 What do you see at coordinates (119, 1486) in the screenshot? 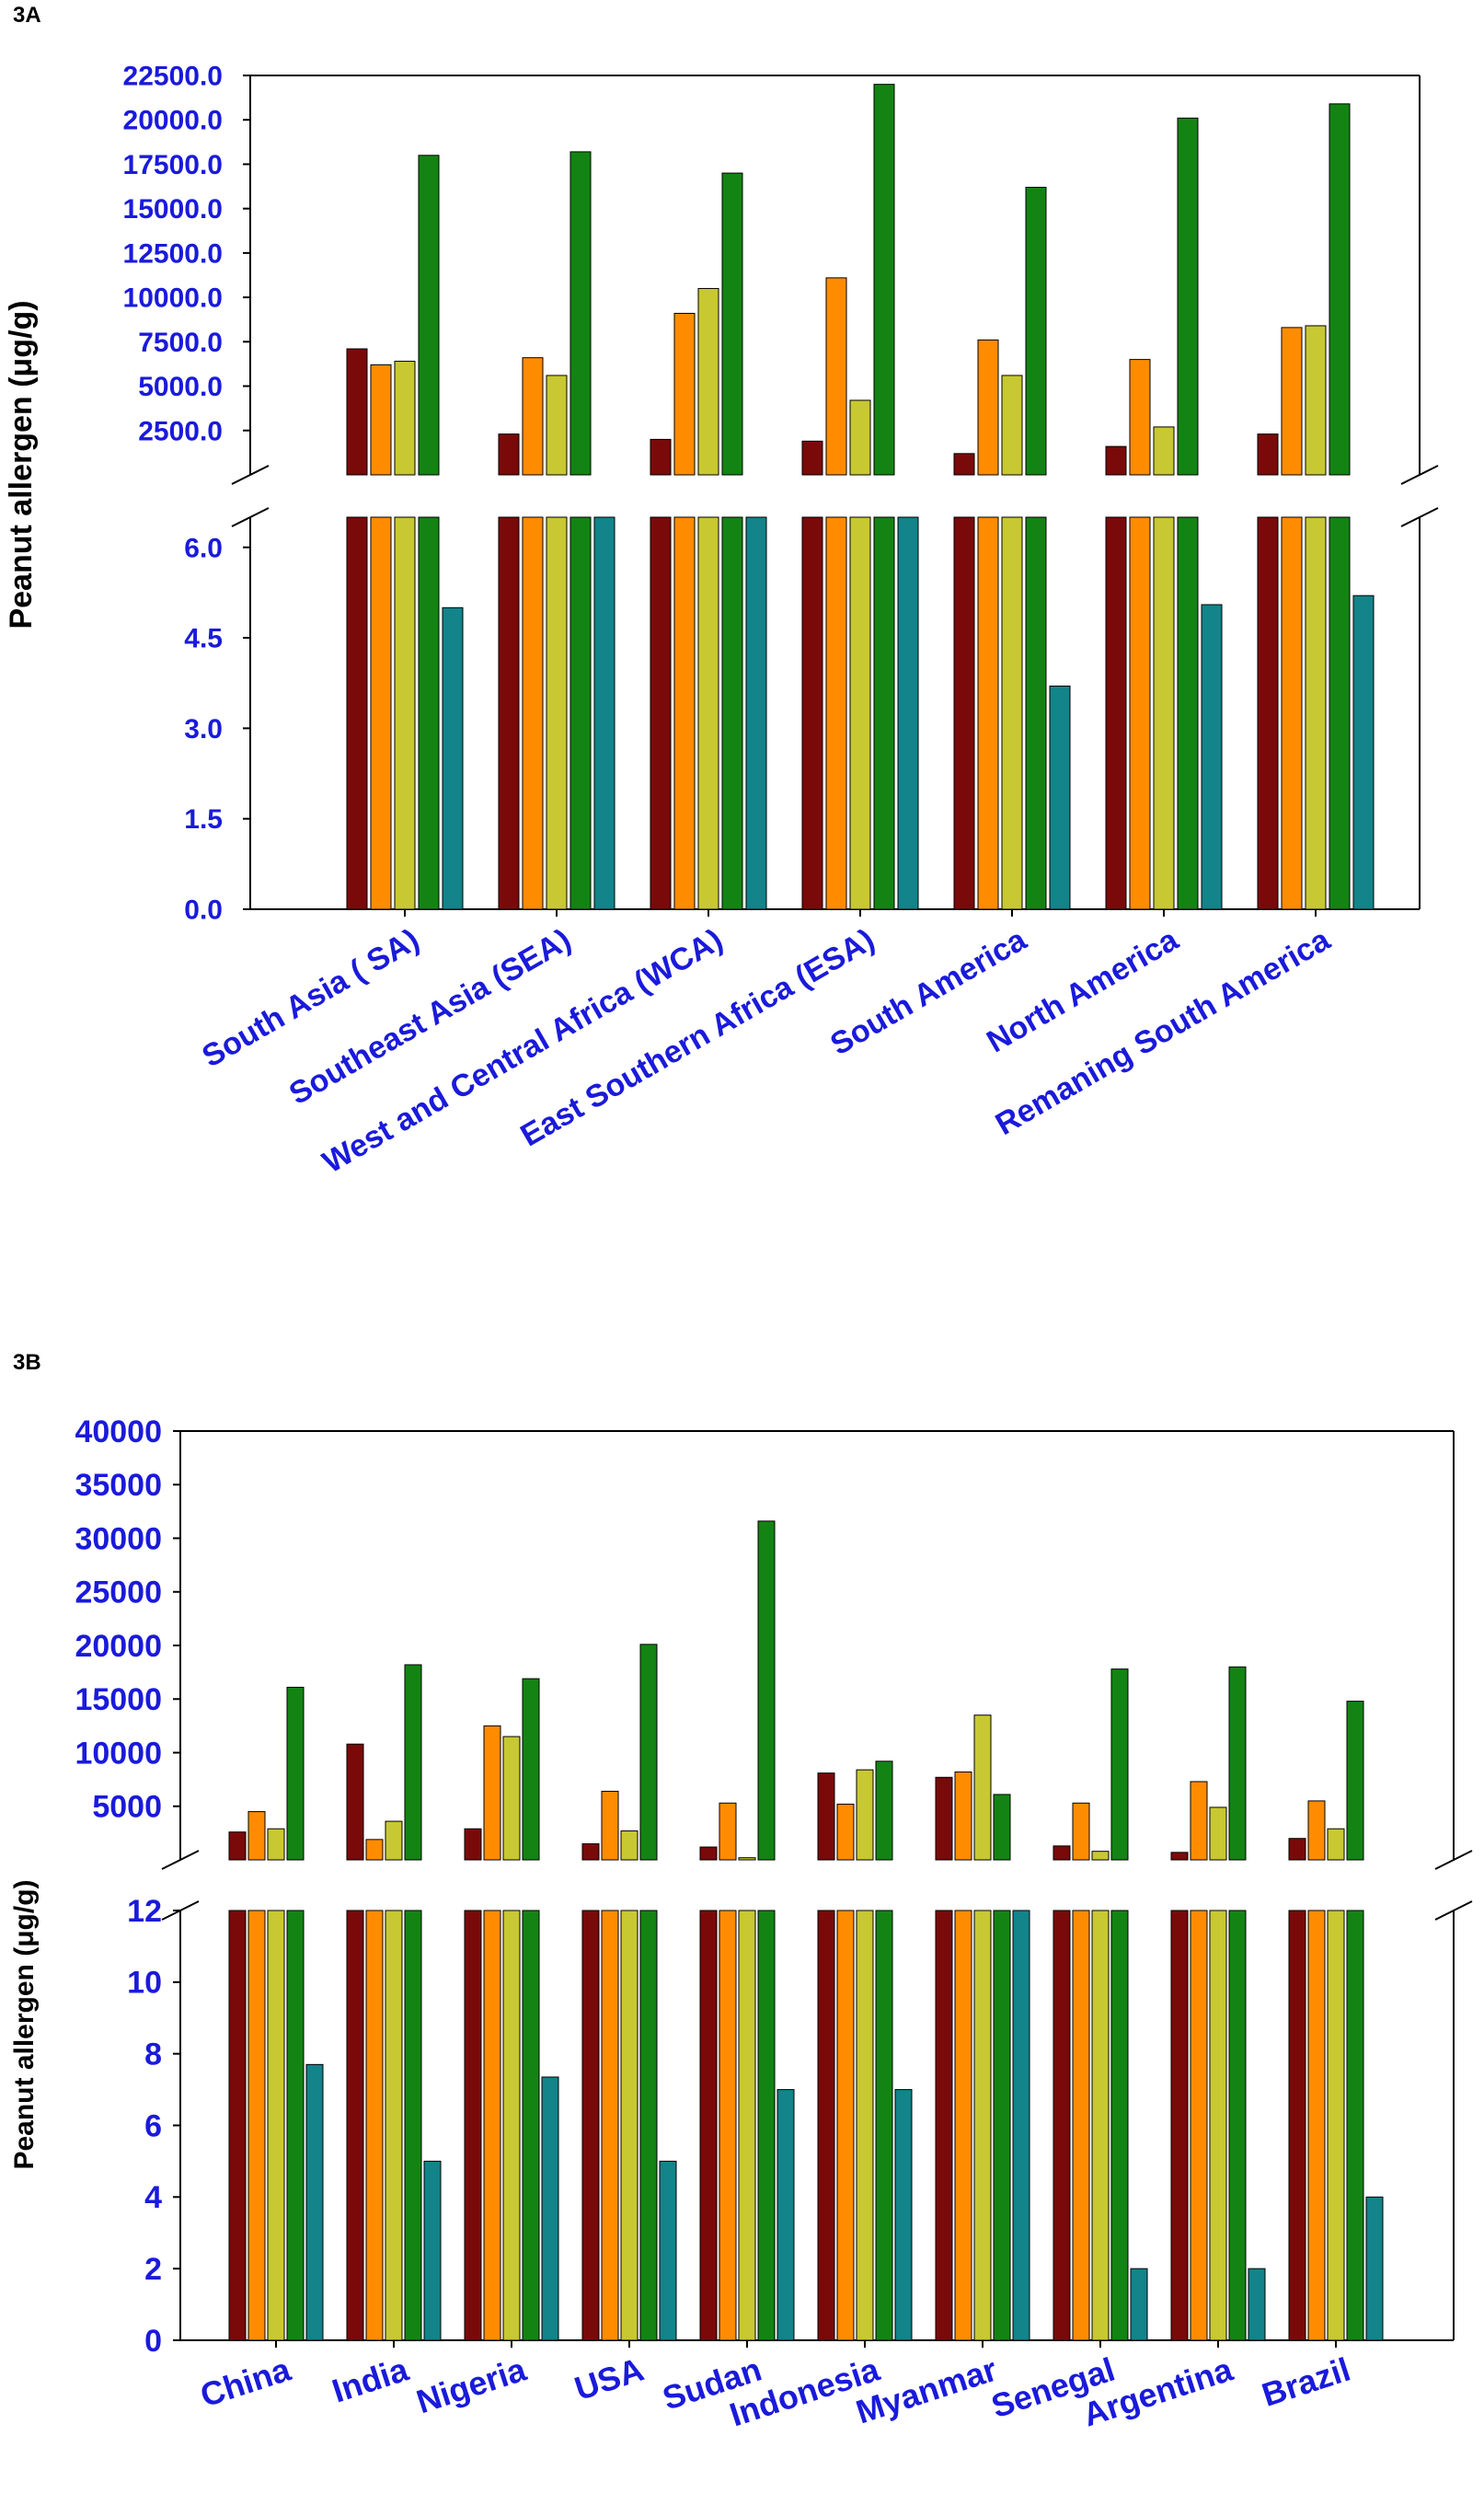
I see `y-tick-label: 35000` at bounding box center [119, 1486].